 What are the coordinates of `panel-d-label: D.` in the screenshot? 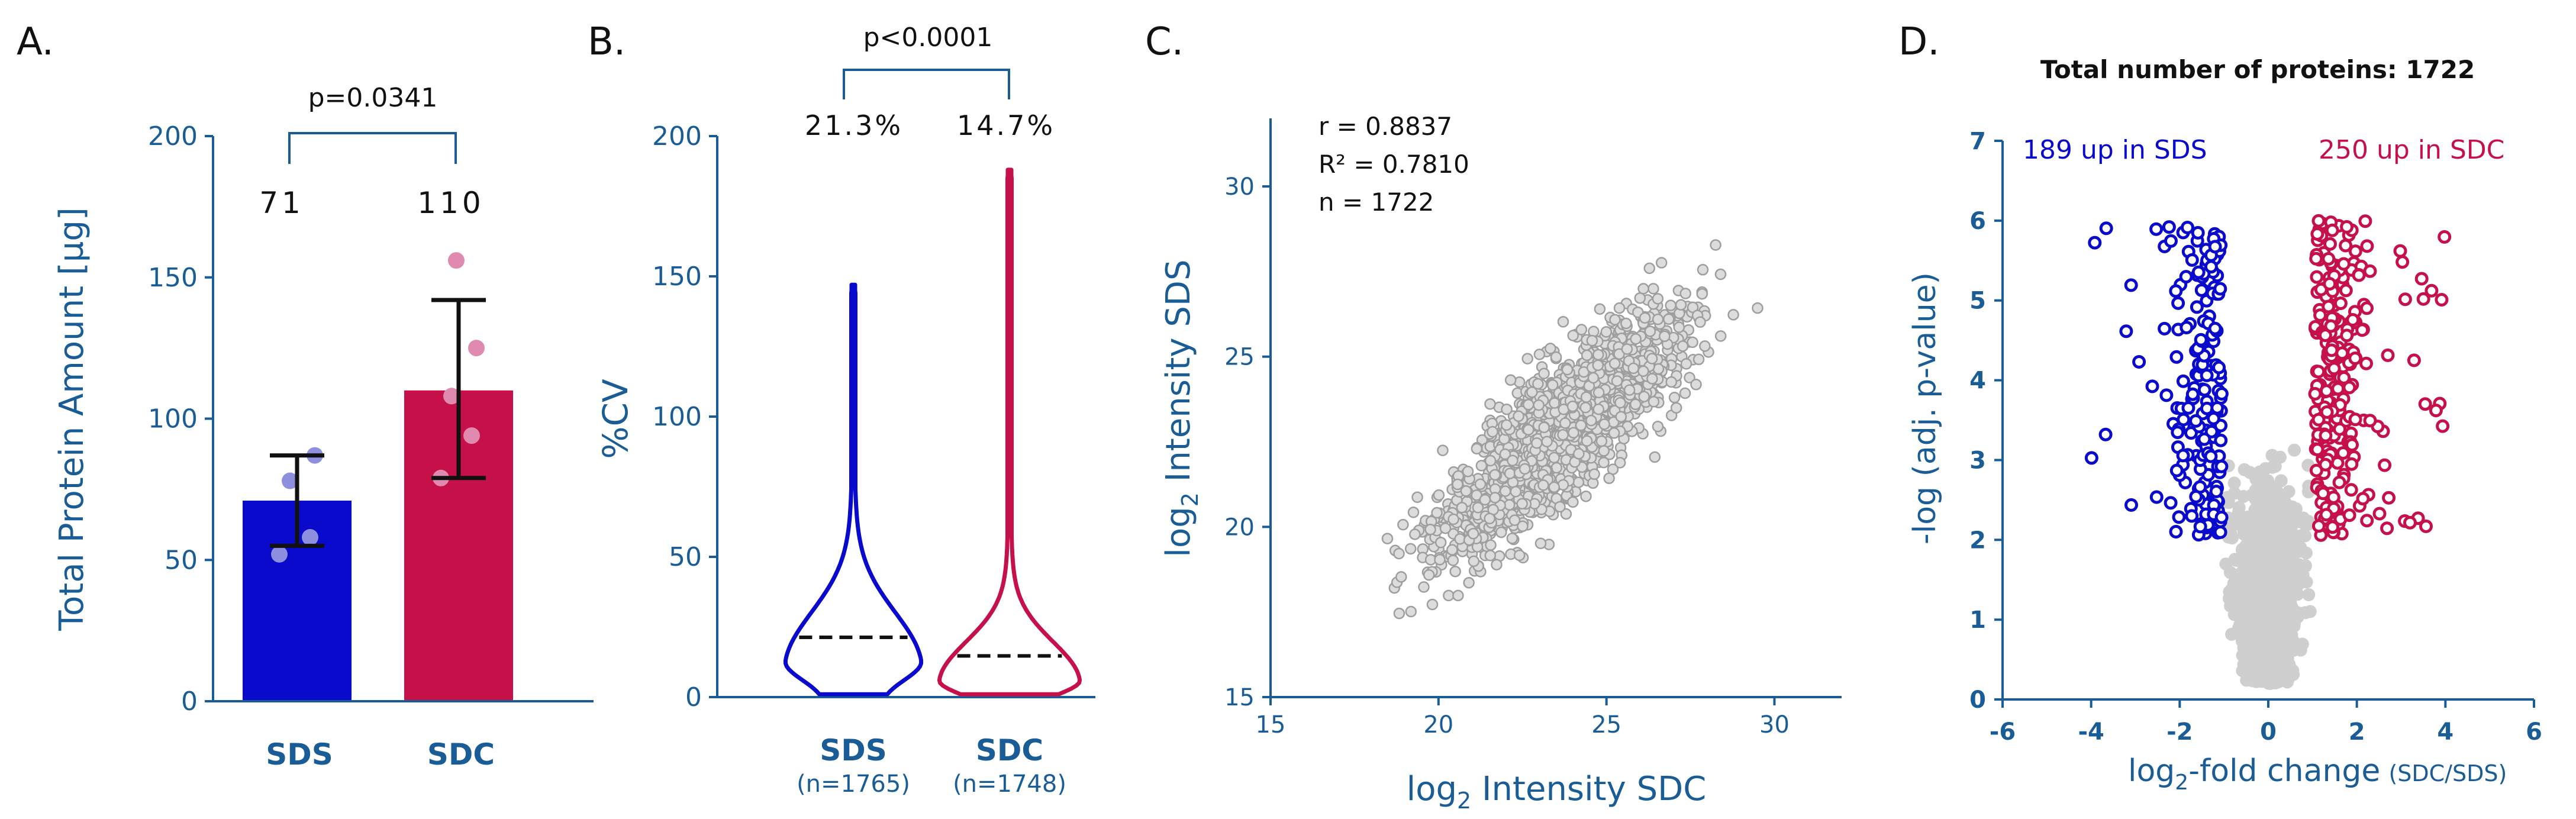 It's located at (1919, 42).